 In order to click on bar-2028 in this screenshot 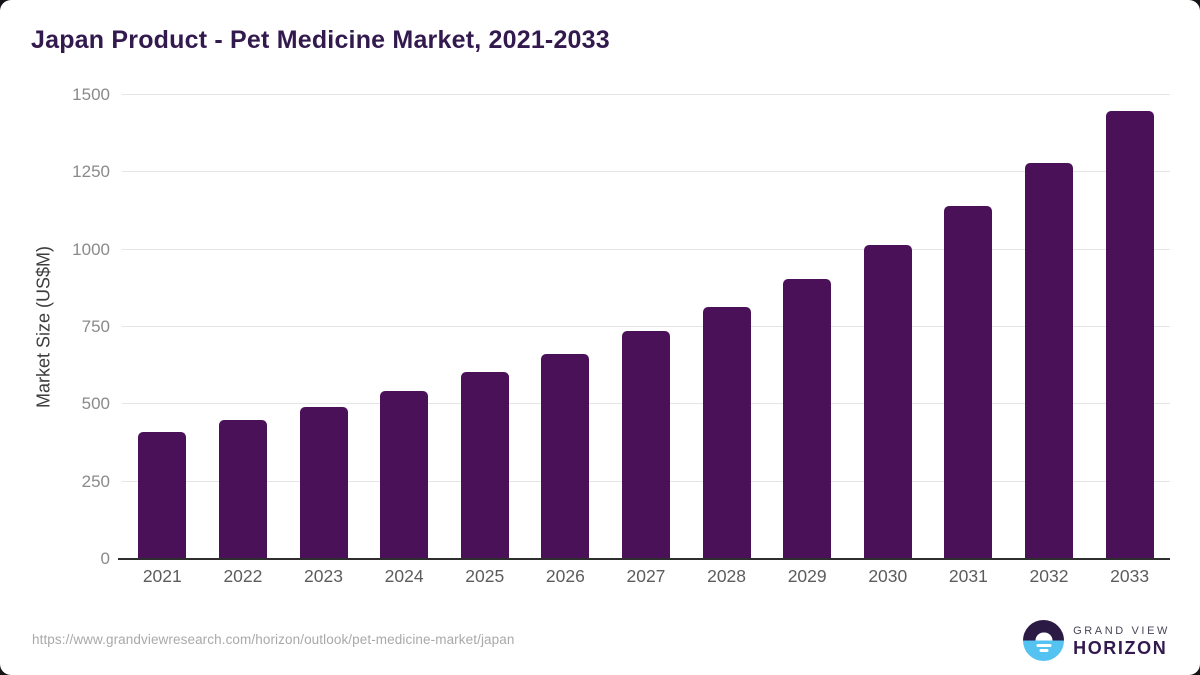, I will do `click(726, 432)`.